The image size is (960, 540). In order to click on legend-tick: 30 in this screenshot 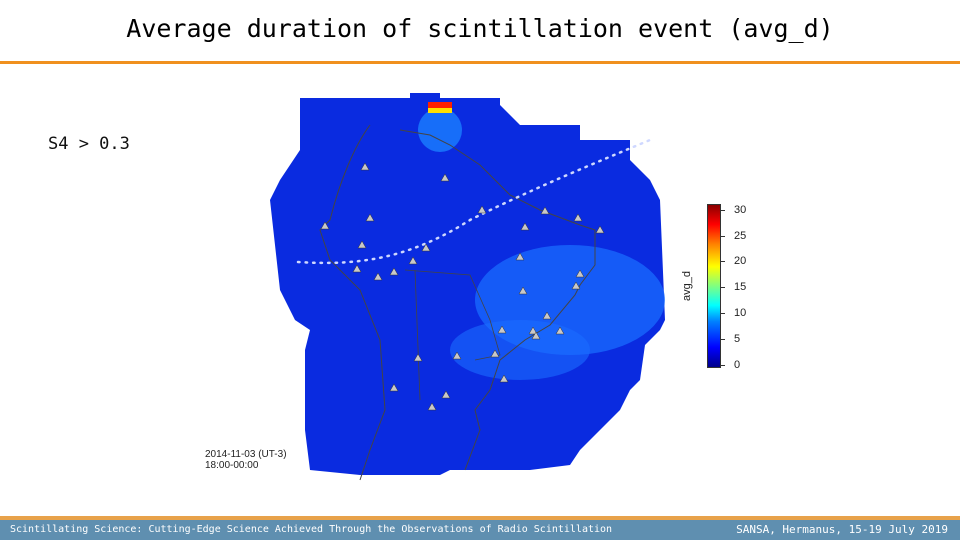, I will do `click(740, 210)`.